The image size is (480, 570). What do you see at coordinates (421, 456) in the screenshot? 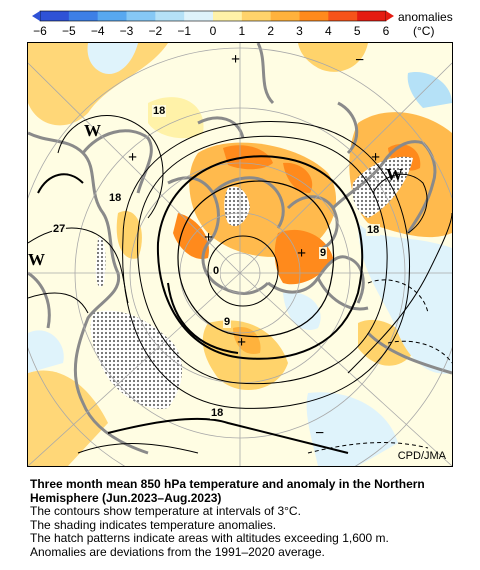
I see `map-credit: CPD/JMA` at bounding box center [421, 456].